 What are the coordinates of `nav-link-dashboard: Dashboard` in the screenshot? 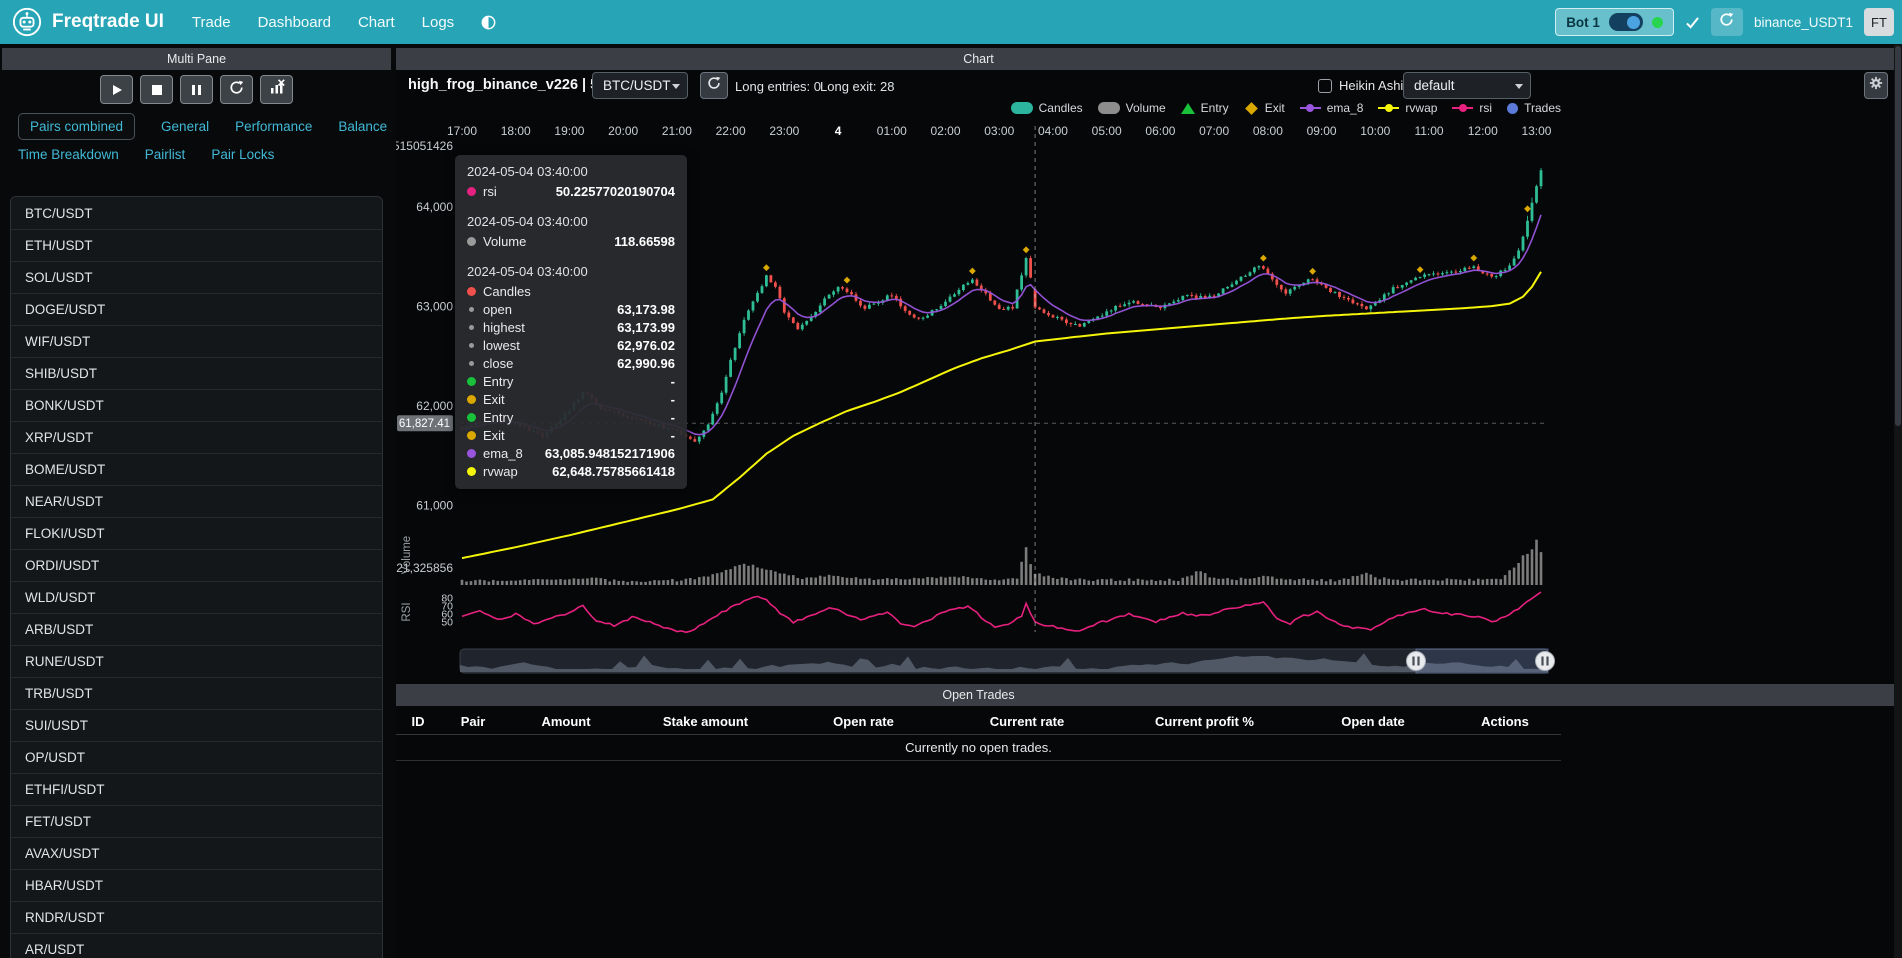 It's located at (294, 22).